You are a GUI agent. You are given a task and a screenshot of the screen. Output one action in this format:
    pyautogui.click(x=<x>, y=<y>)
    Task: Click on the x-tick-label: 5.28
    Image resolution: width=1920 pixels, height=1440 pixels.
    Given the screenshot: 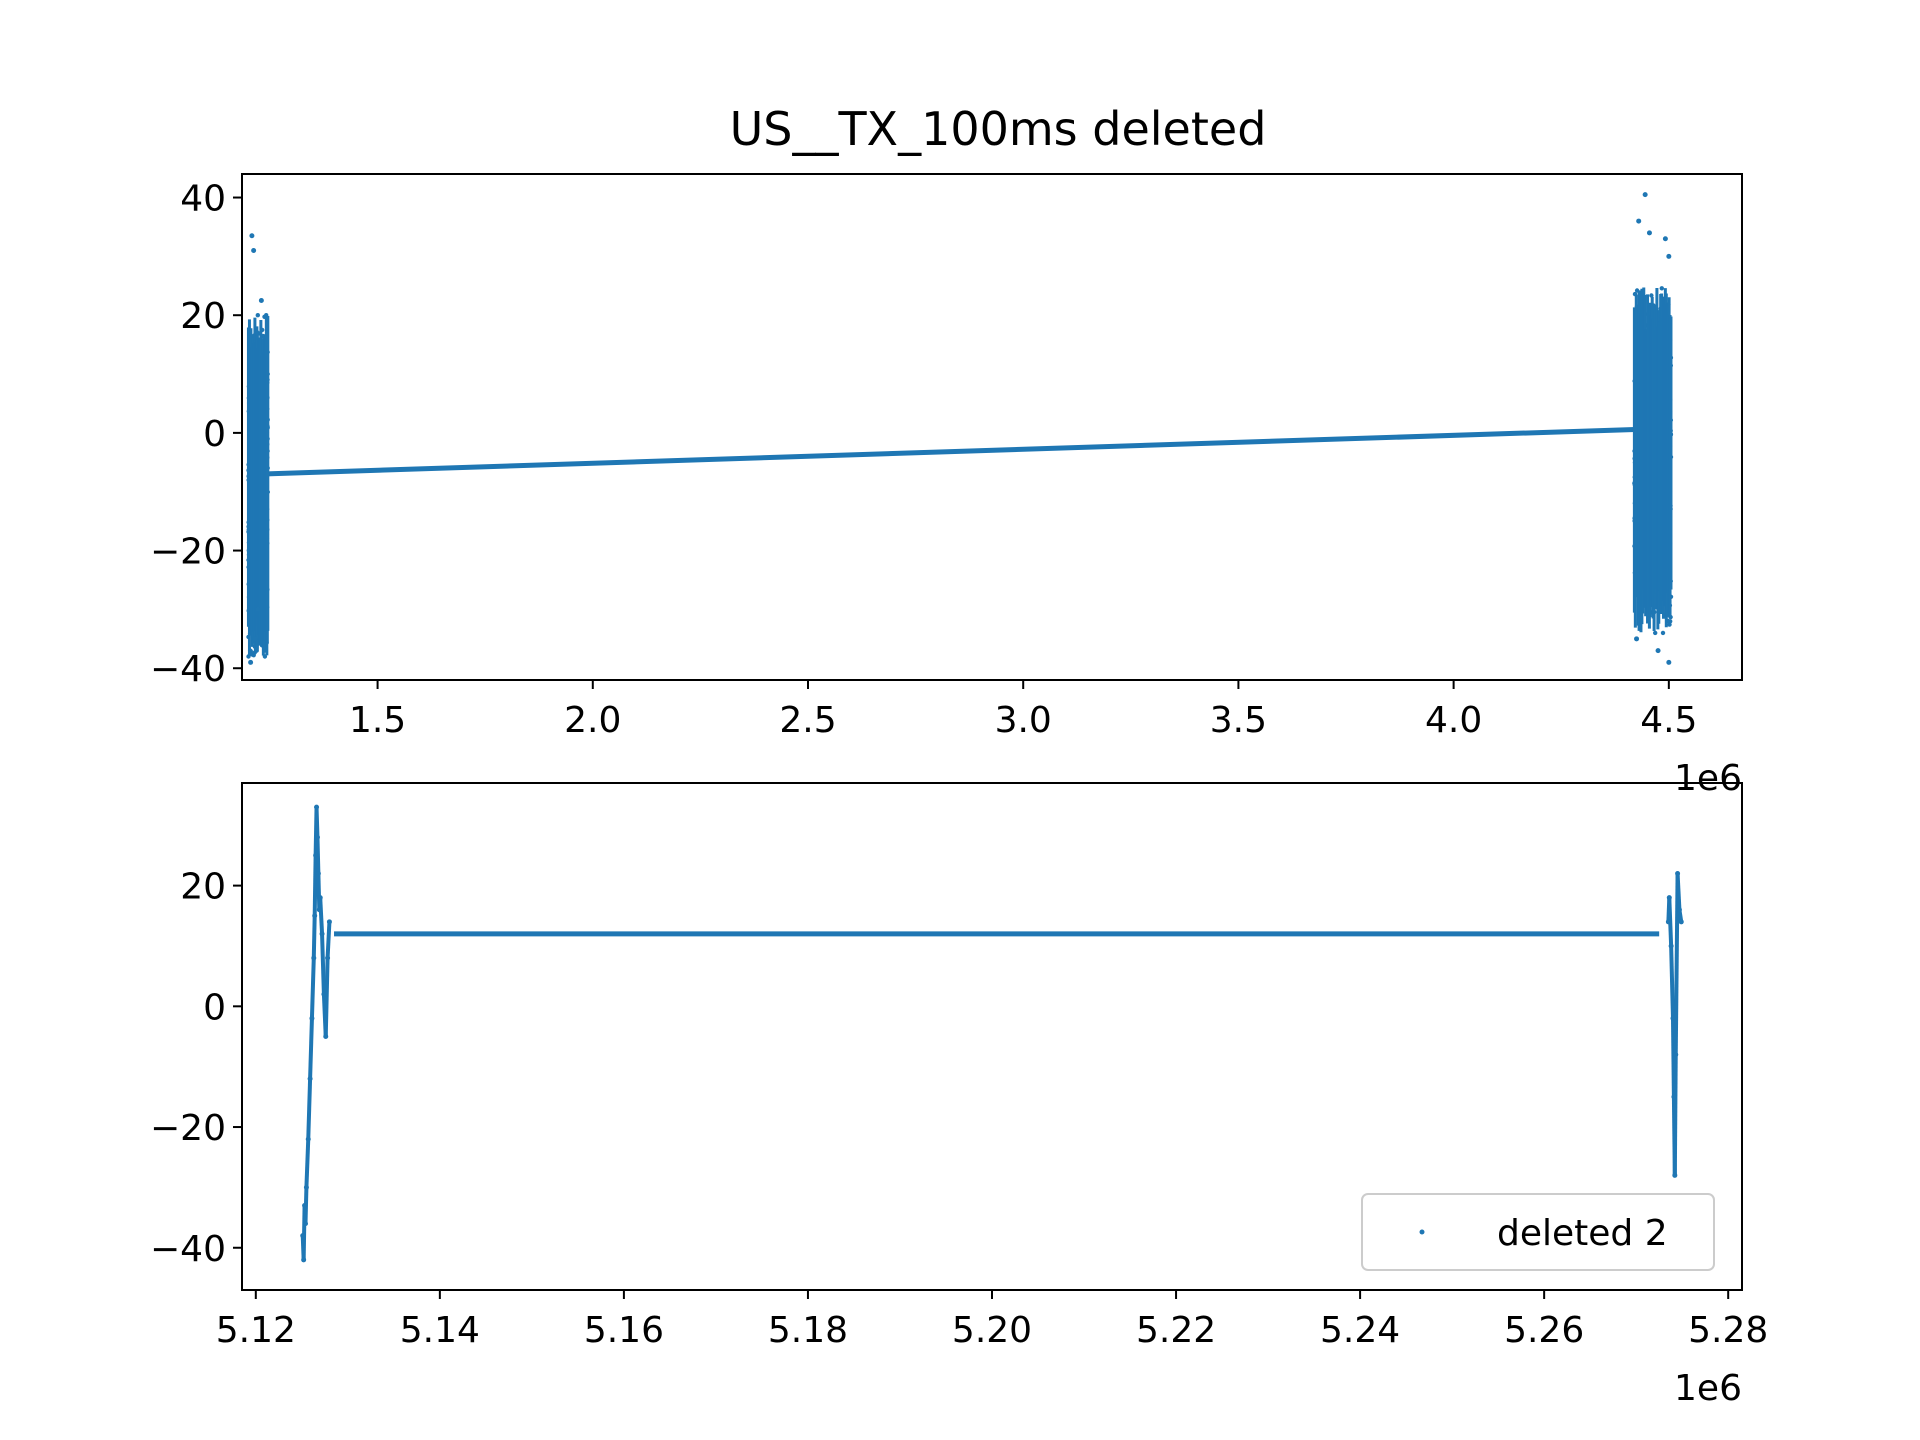 What is the action you would take?
    pyautogui.click(x=1728, y=1330)
    